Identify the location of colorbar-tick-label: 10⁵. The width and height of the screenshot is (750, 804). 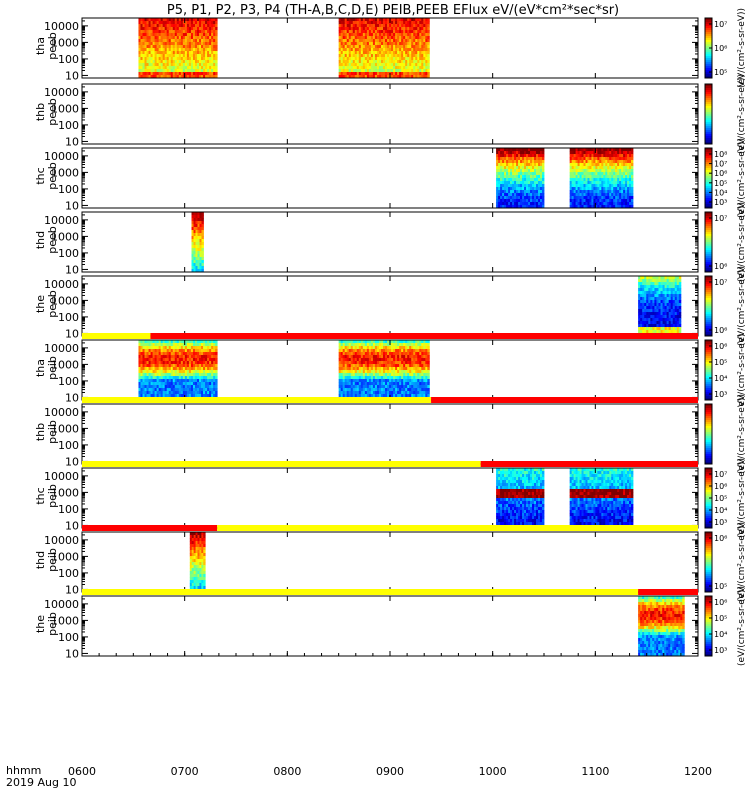
(720, 183).